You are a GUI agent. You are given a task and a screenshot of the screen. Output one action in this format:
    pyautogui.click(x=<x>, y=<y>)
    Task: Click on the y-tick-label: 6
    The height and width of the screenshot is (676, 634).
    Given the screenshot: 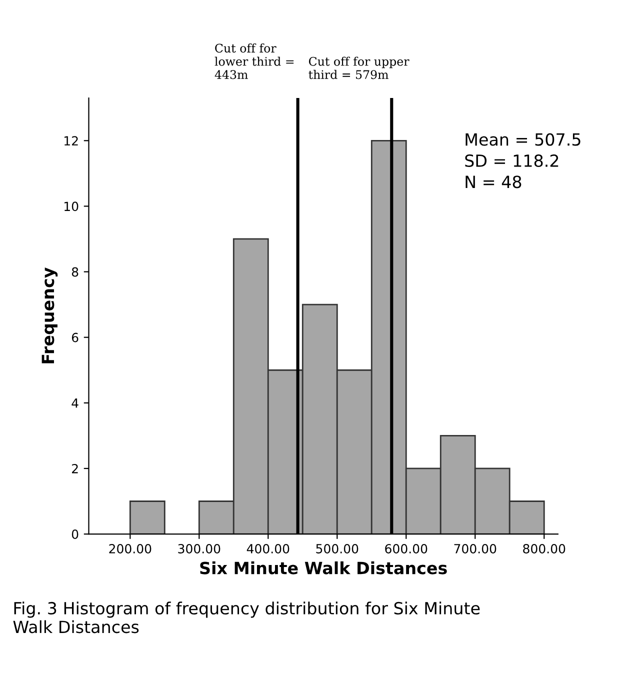 What is the action you would take?
    pyautogui.click(x=75, y=337)
    